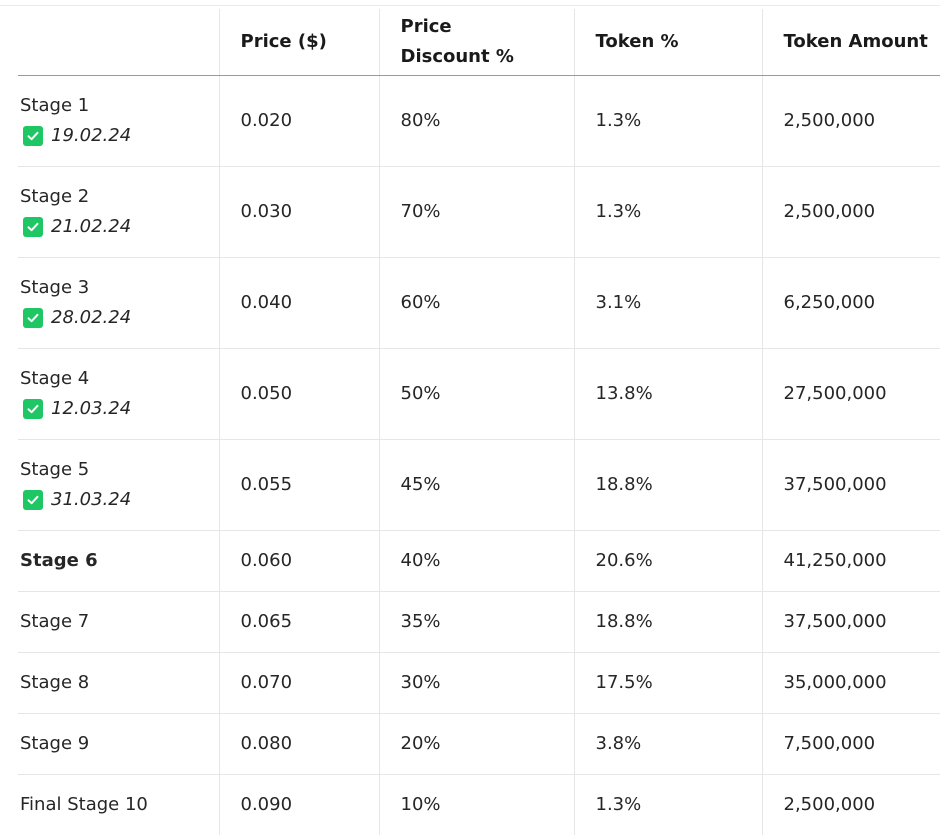 This screenshot has width=940, height=835. I want to click on cell-stage: Stage 4 12.03.24, so click(118, 394).